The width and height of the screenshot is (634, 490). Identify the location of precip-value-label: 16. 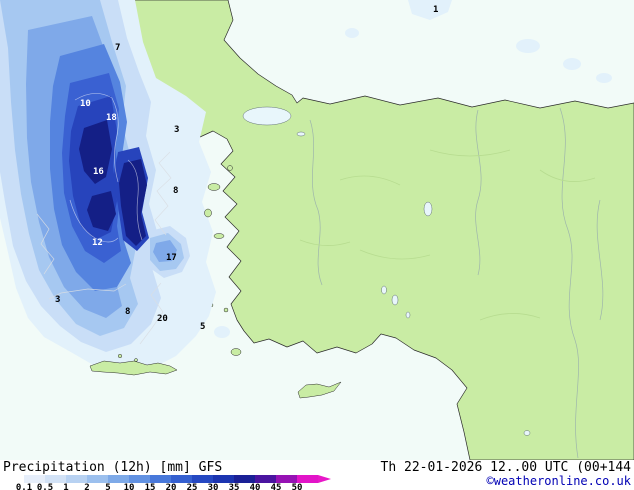
(98, 172).